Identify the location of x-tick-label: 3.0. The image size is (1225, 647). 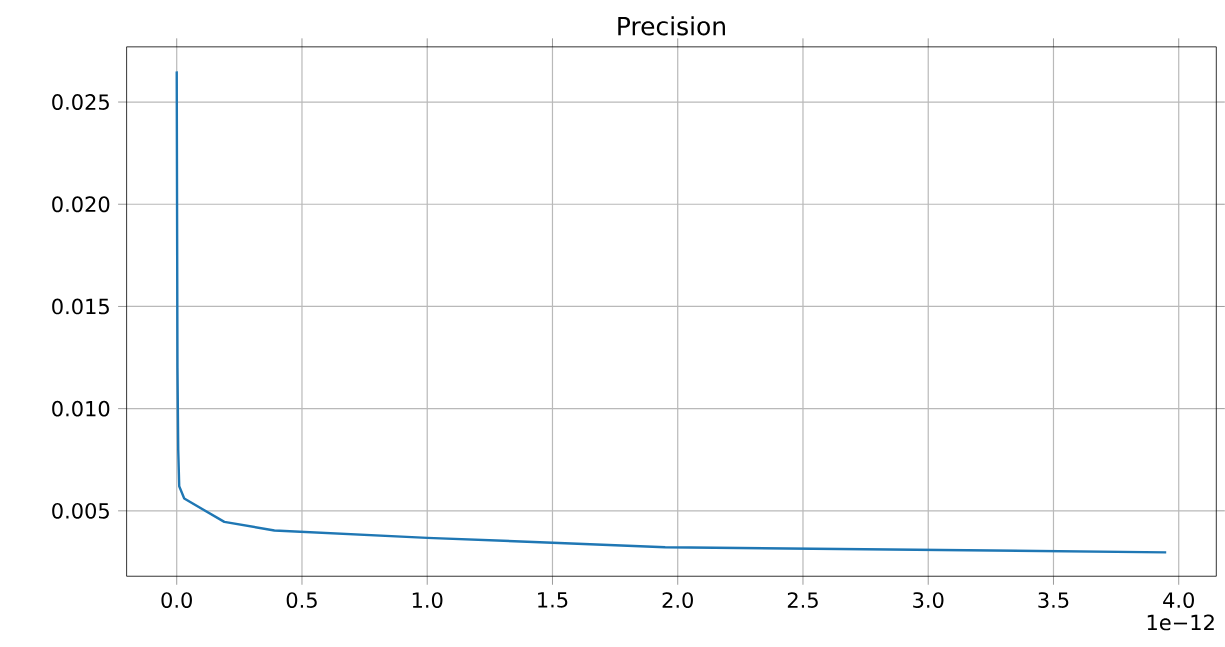
(928, 600).